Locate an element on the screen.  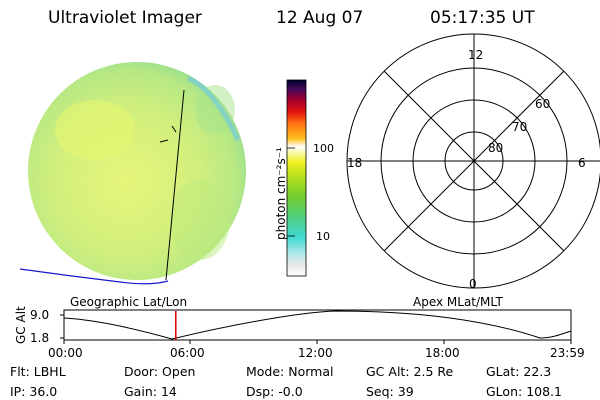
instrument-title: Ultraviolet Imager is located at coordinates (125, 18).